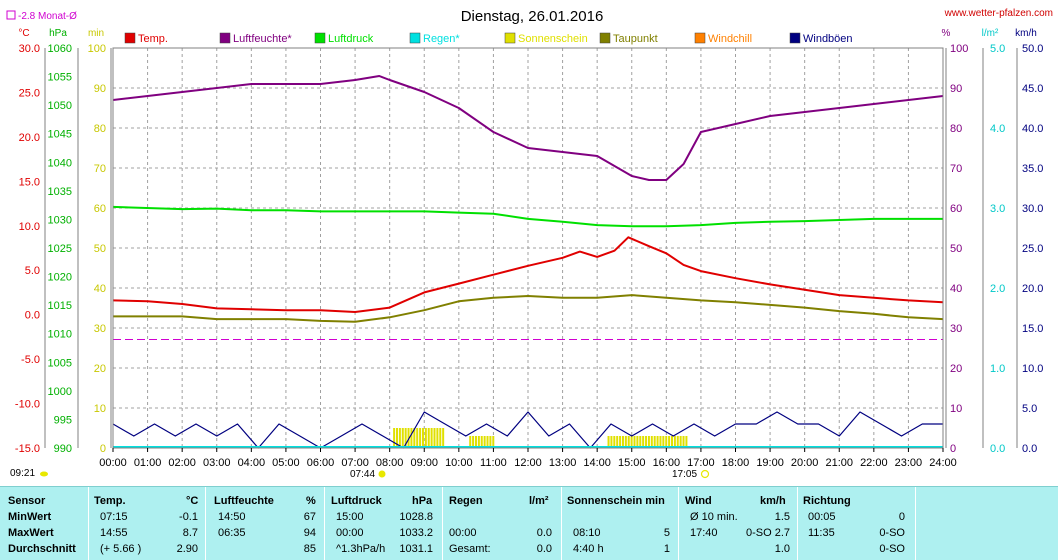  Describe the element at coordinates (528, 308) in the screenshot. I see `series-line-taupunkt` at that location.